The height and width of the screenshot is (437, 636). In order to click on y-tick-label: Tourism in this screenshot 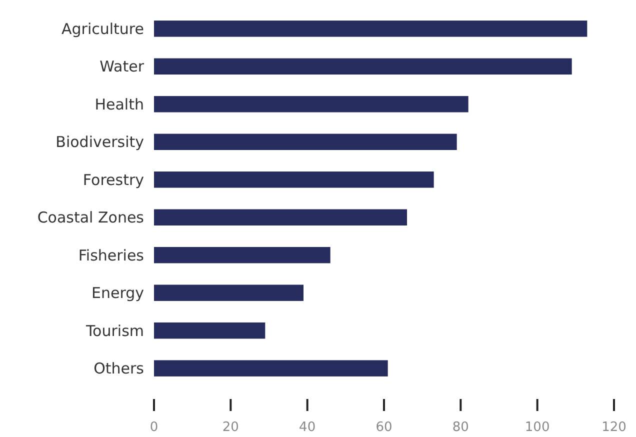, I will do `click(114, 331)`.